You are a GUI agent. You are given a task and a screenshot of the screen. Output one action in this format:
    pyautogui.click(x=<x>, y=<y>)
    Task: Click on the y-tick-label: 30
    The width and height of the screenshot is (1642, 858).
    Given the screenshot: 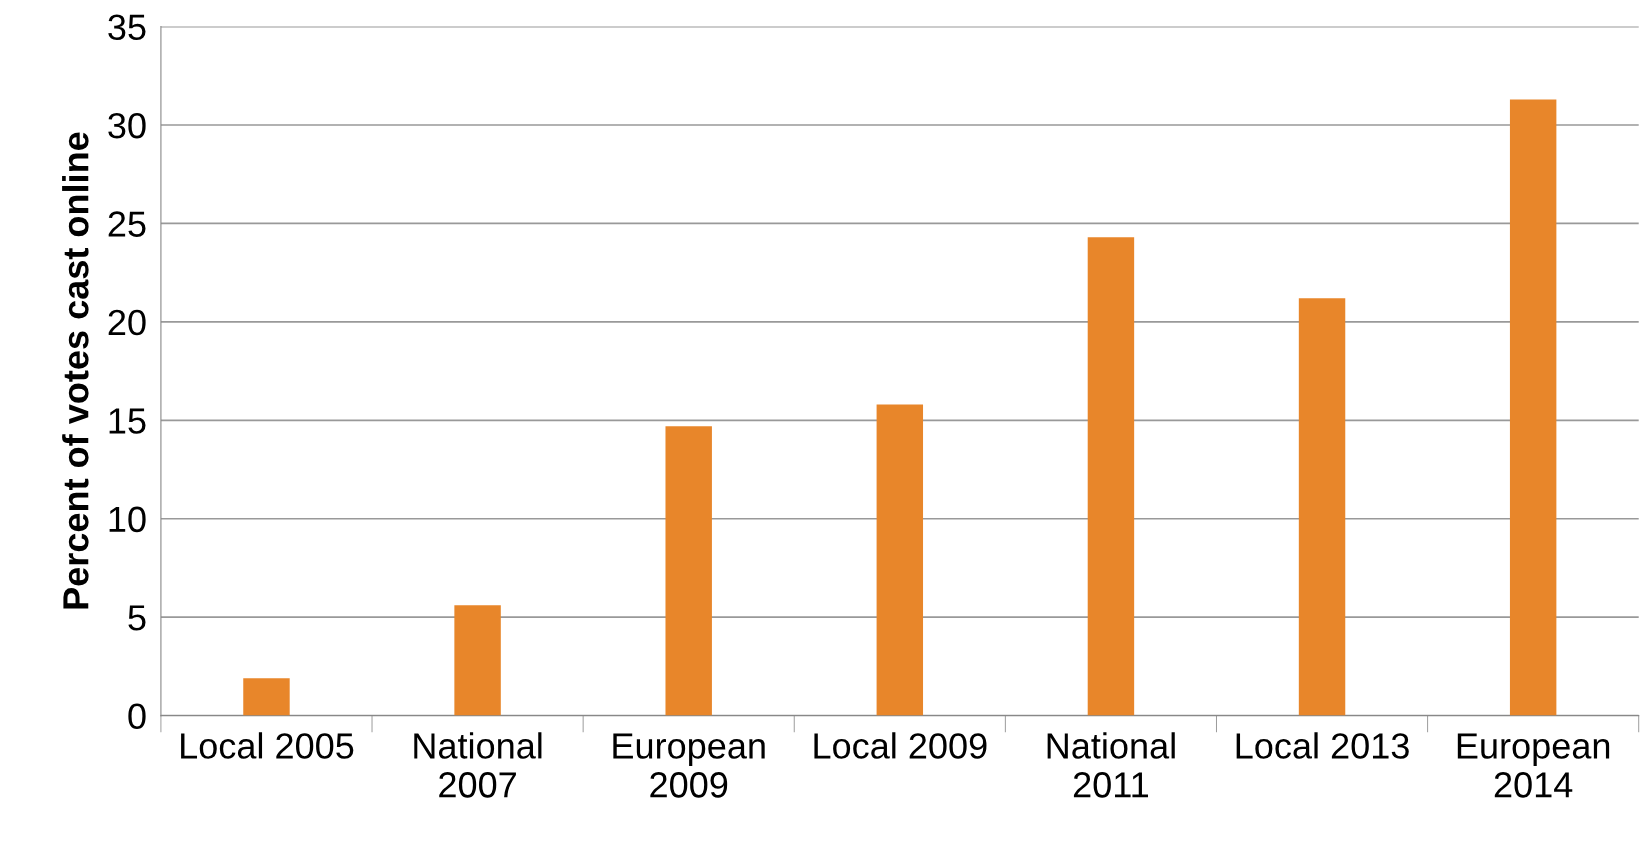 What is the action you would take?
    pyautogui.click(x=127, y=125)
    